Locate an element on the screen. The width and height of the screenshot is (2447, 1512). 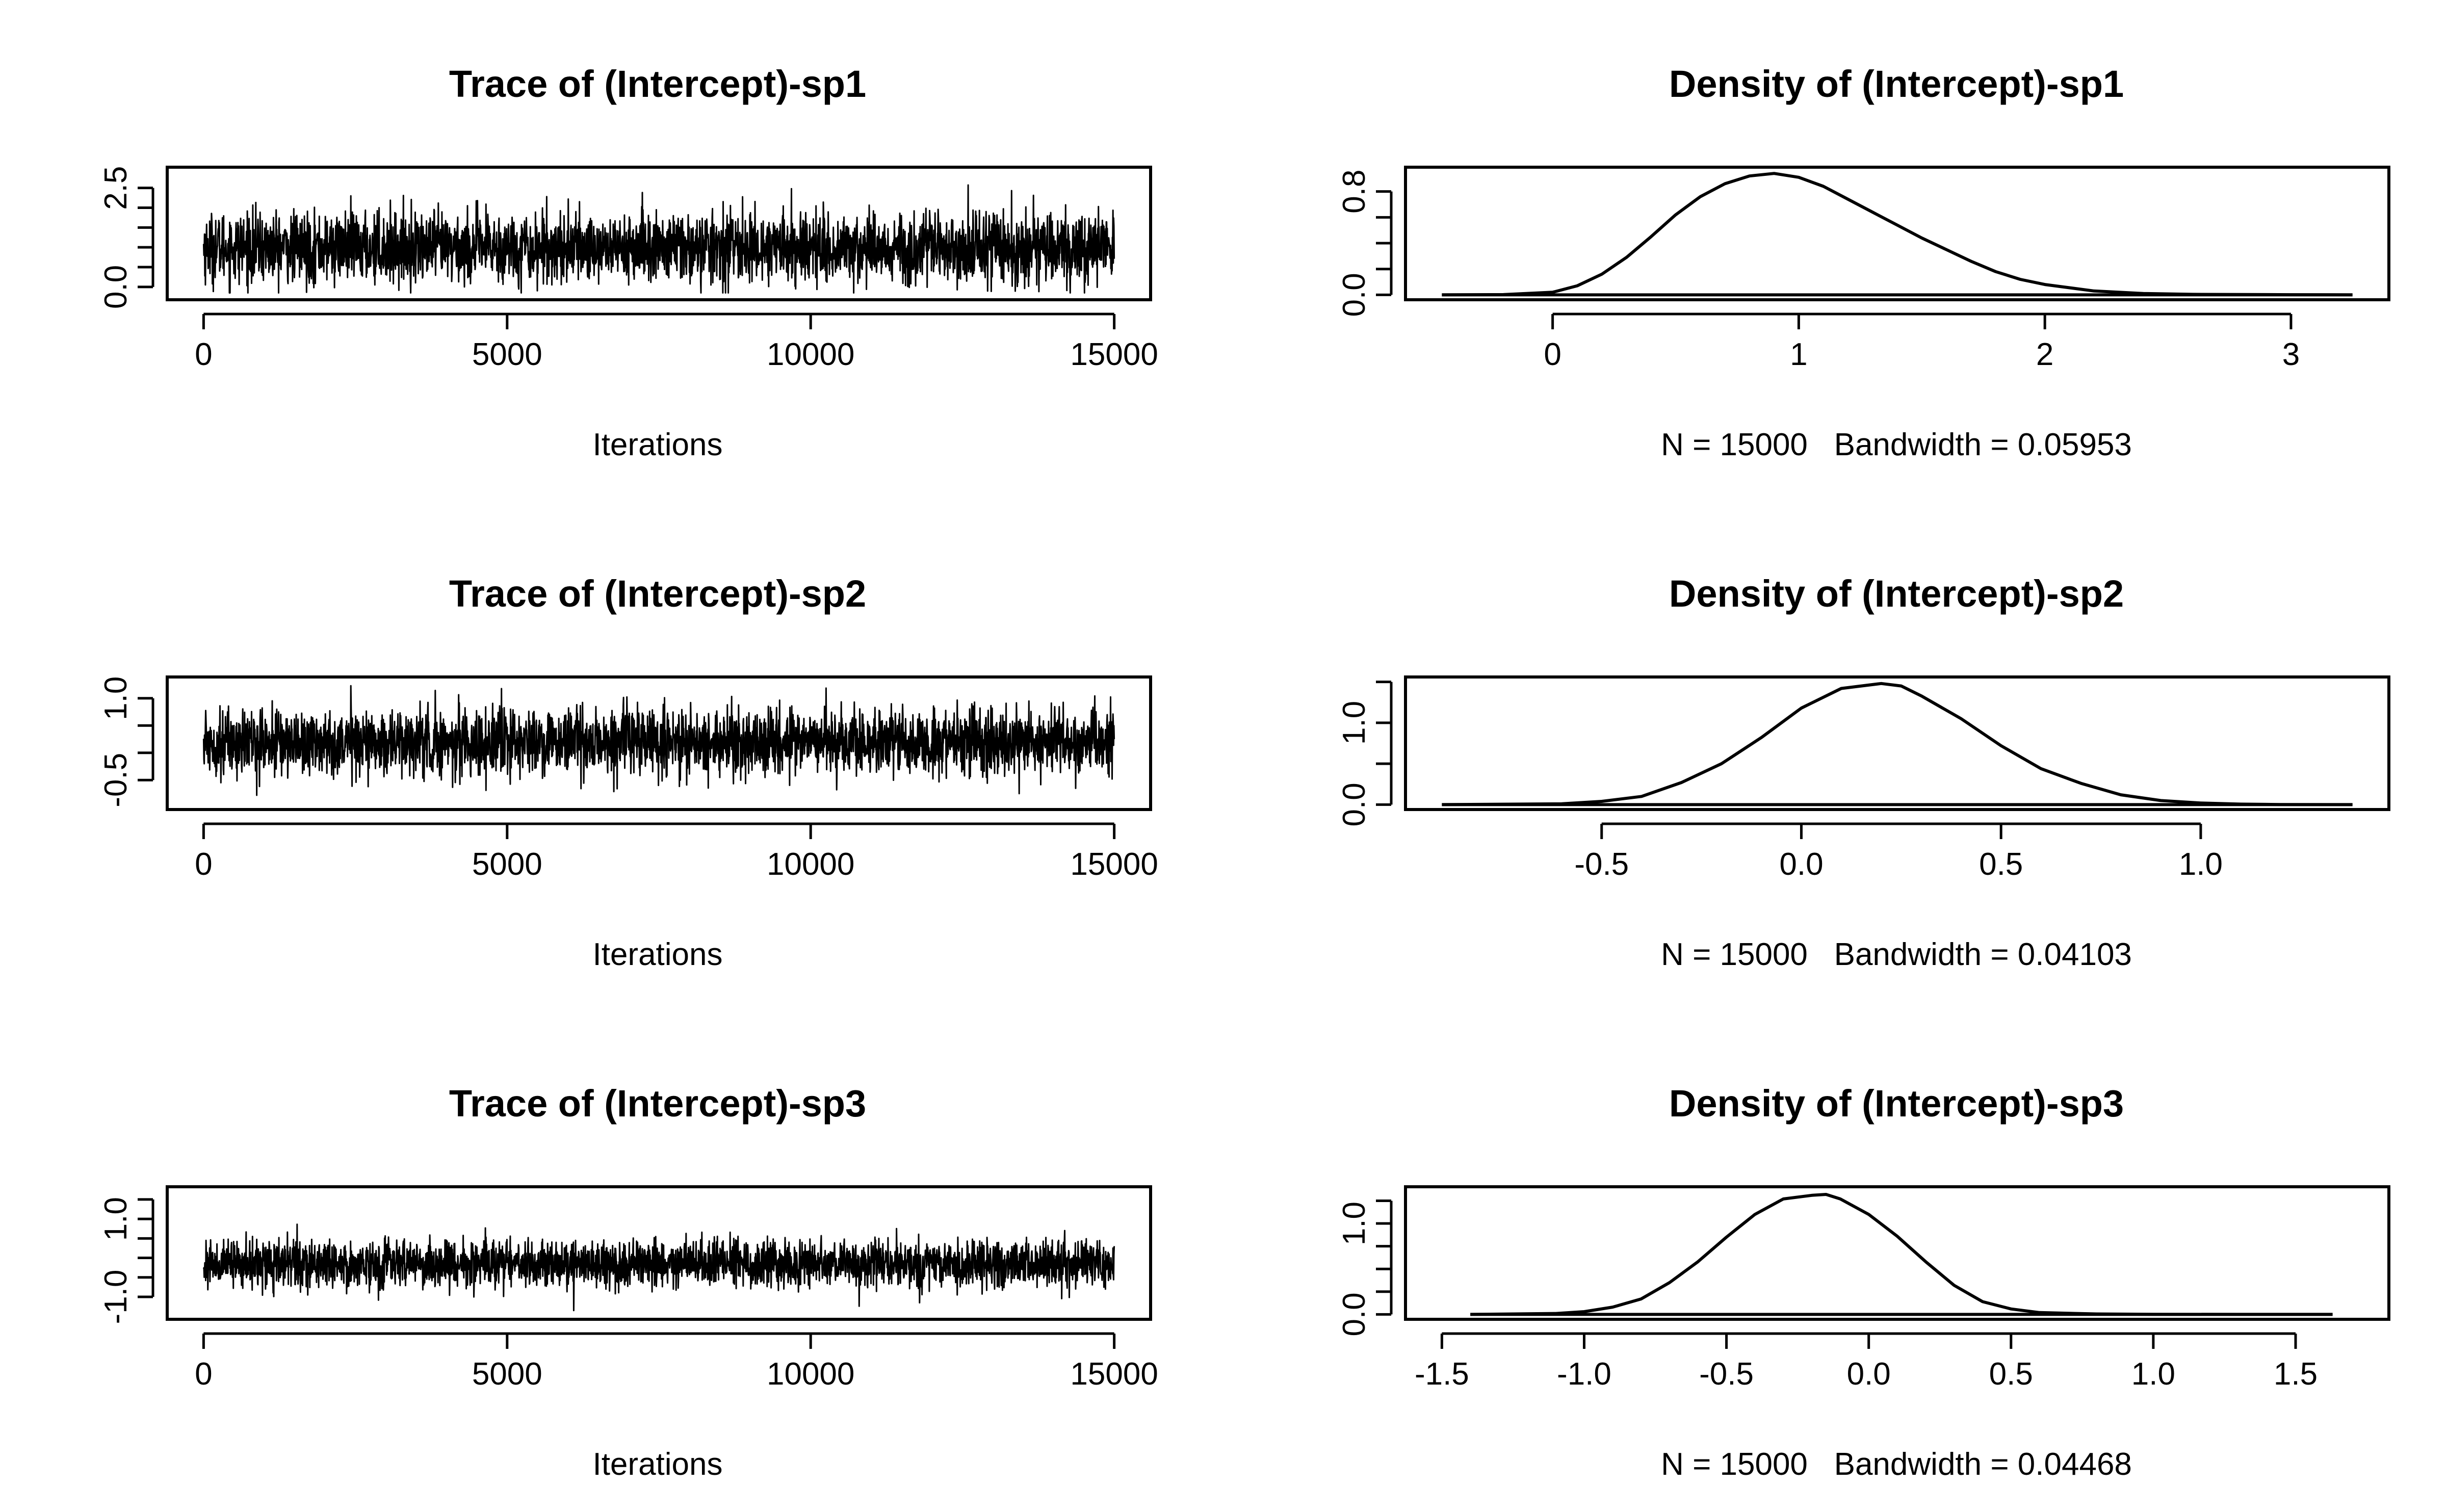
axis-ticks: 0 5000 10000 15000 0.0 2.5 is located at coordinates (628, 269).